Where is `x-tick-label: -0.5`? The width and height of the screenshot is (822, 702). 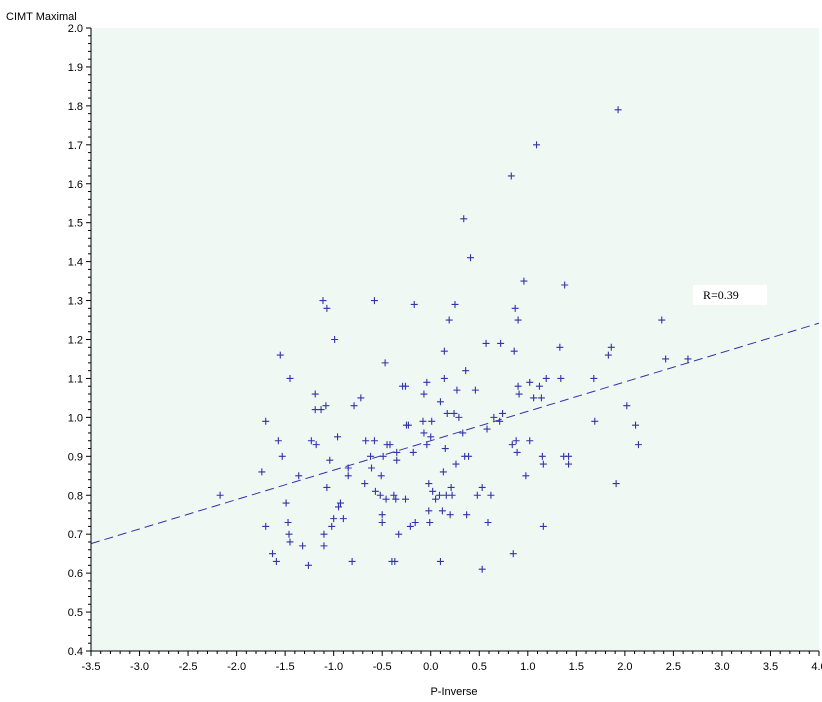
x-tick-label: -0.5 is located at coordinates (382, 667).